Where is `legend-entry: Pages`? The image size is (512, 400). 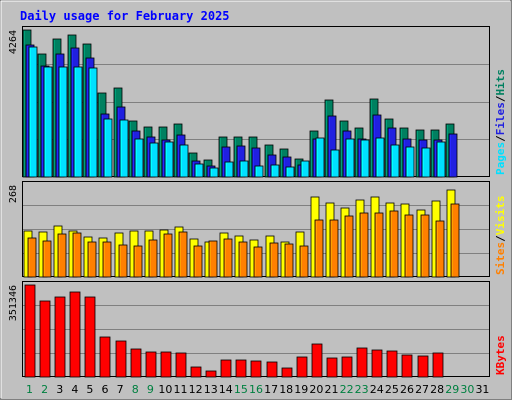 legend-entry: Pages is located at coordinates (500, 158).